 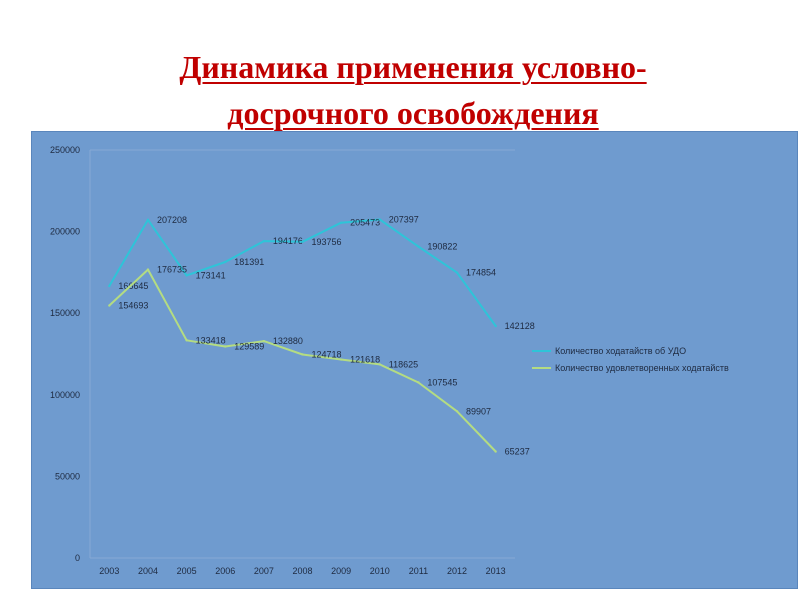 What do you see at coordinates (65, 150) in the screenshot?
I see `y-tick-label: 250000` at bounding box center [65, 150].